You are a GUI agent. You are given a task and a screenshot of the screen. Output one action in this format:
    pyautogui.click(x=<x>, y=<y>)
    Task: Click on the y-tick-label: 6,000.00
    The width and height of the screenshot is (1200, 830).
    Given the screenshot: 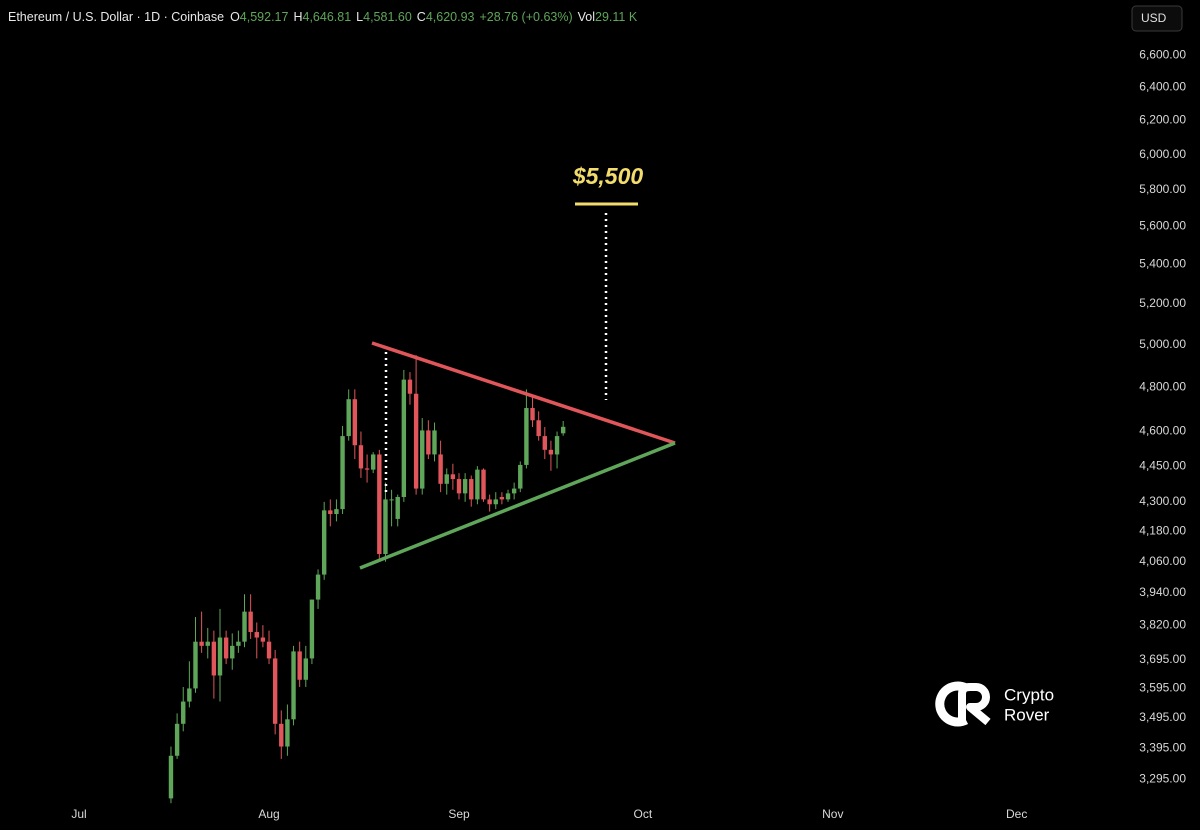 What is the action you would take?
    pyautogui.click(x=1162, y=154)
    